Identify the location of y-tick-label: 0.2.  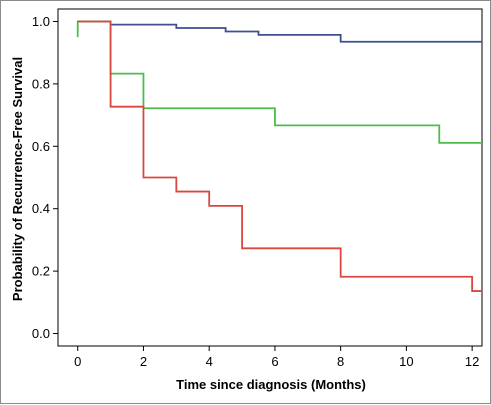
(41, 271).